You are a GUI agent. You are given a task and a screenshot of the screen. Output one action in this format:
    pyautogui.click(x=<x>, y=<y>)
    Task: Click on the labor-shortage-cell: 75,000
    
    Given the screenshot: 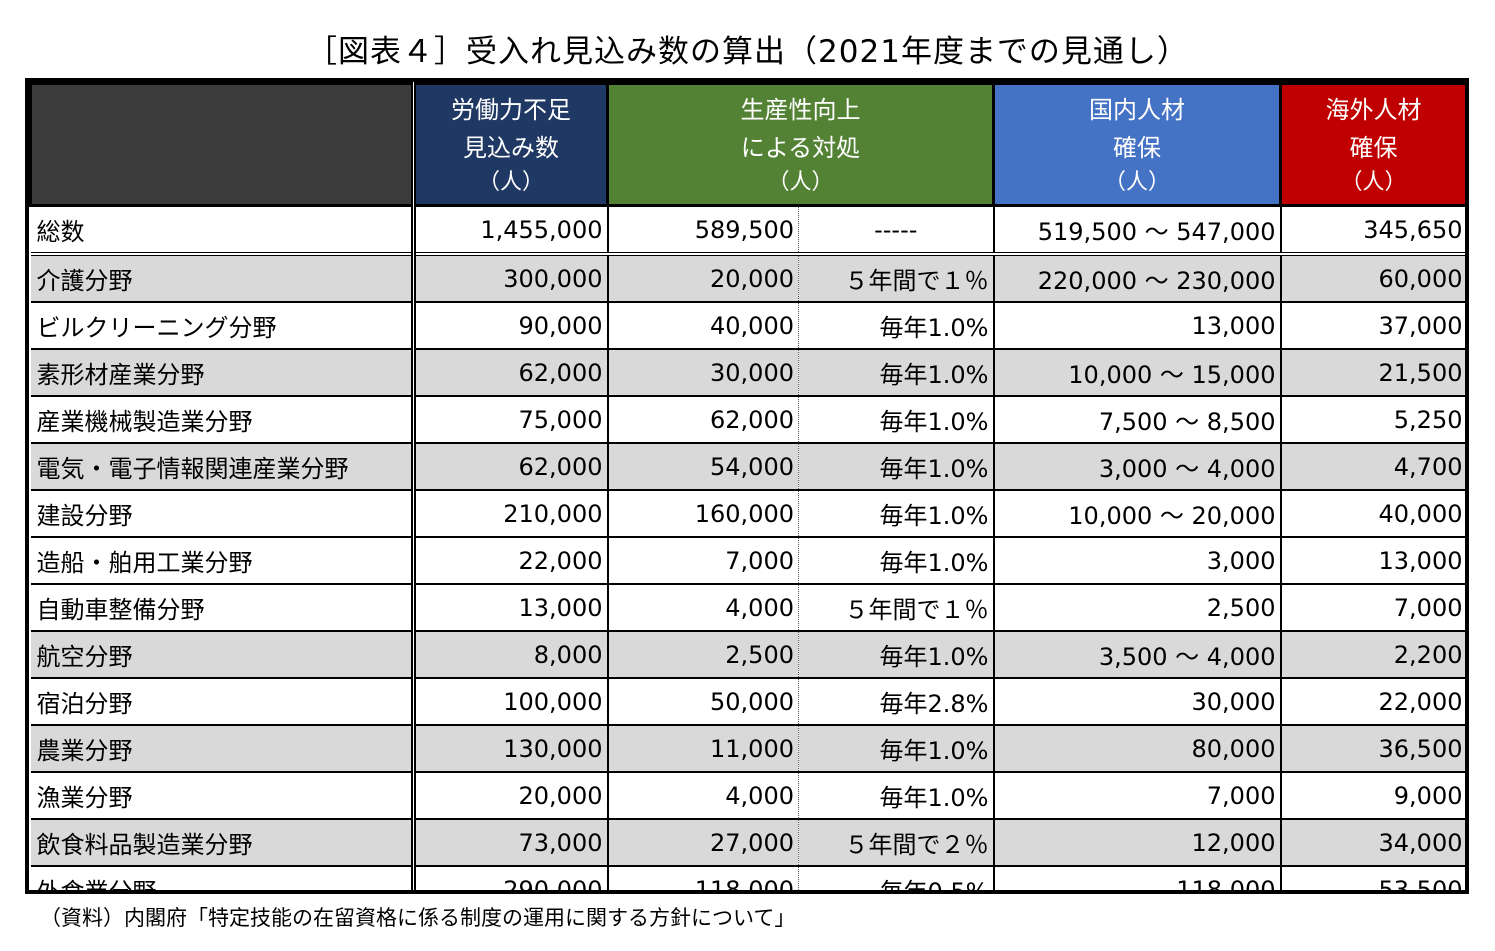 What is the action you would take?
    pyautogui.click(x=510, y=420)
    